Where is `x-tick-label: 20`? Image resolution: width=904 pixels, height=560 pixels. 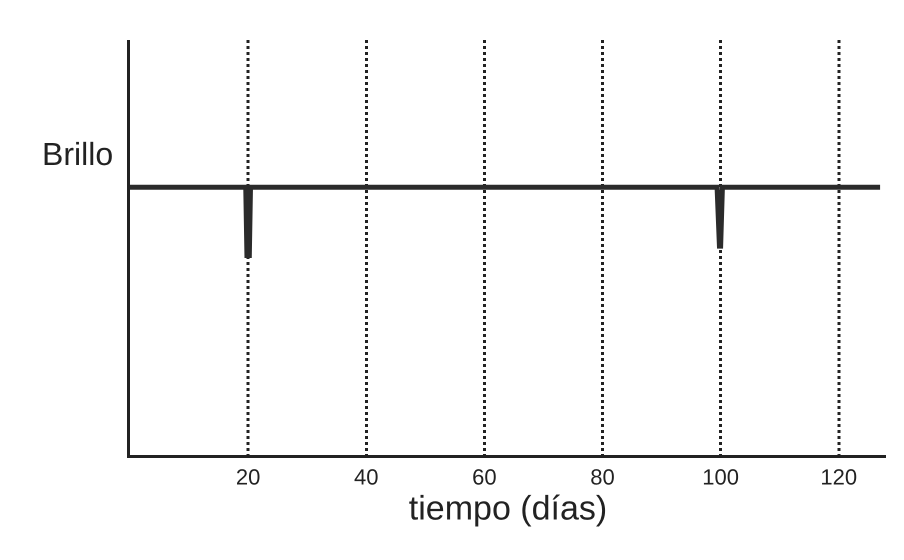 x-tick-label: 20 is located at coordinates (248, 477).